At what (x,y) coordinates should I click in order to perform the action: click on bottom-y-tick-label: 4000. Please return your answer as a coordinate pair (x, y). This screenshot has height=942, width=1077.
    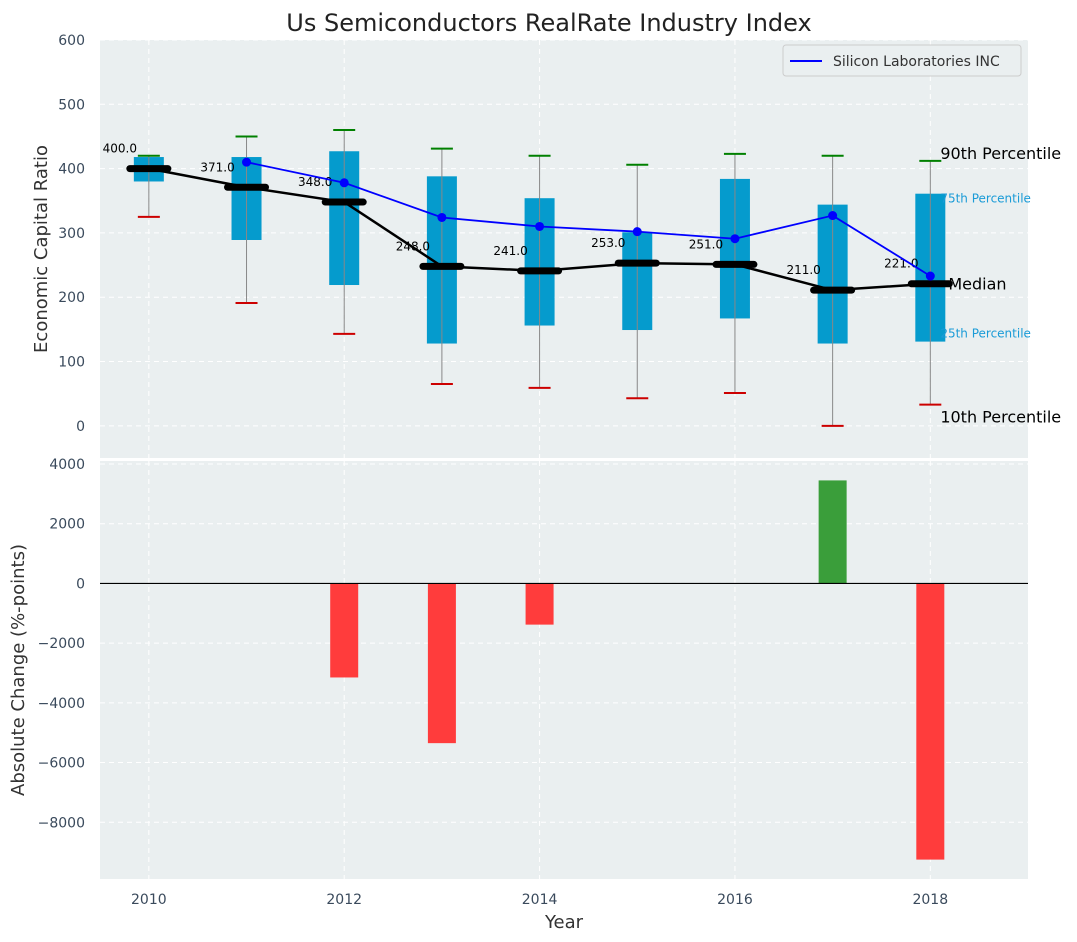
    Looking at the image, I should click on (67, 465).